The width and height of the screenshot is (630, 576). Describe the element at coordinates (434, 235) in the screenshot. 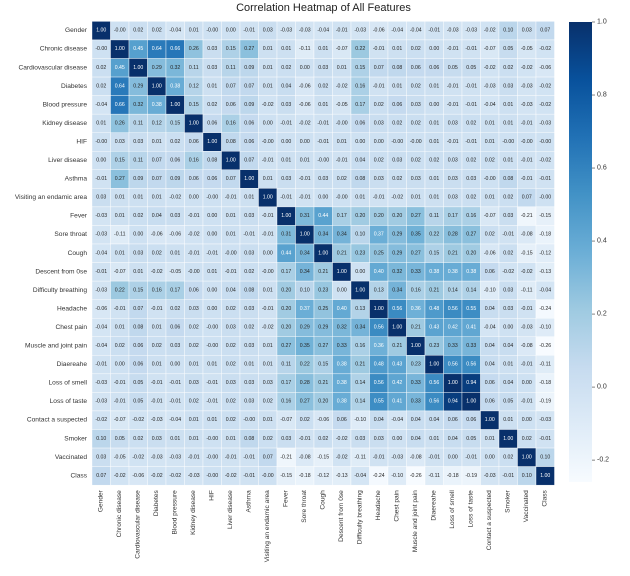

I see `cell-value: 0.22` at that location.